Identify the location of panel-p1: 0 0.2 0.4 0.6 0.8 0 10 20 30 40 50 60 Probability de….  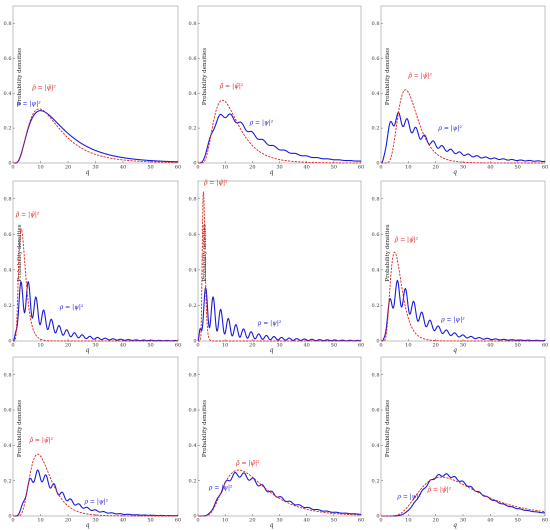
(92, 90).